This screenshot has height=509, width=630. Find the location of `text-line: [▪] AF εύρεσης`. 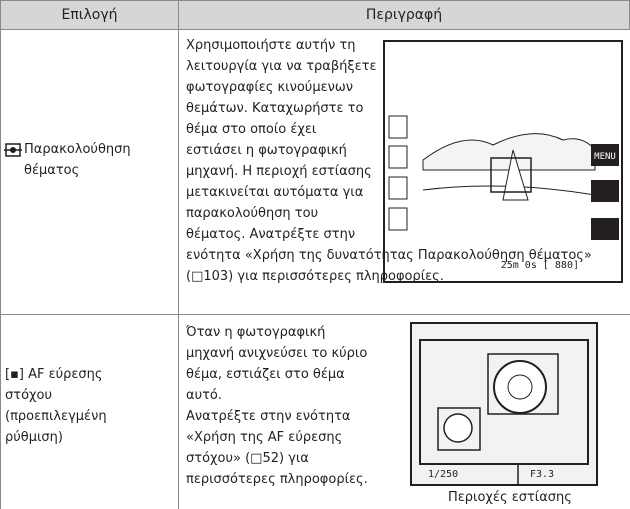

text-line: [▪] AF εύρεσης is located at coordinates (54, 374).